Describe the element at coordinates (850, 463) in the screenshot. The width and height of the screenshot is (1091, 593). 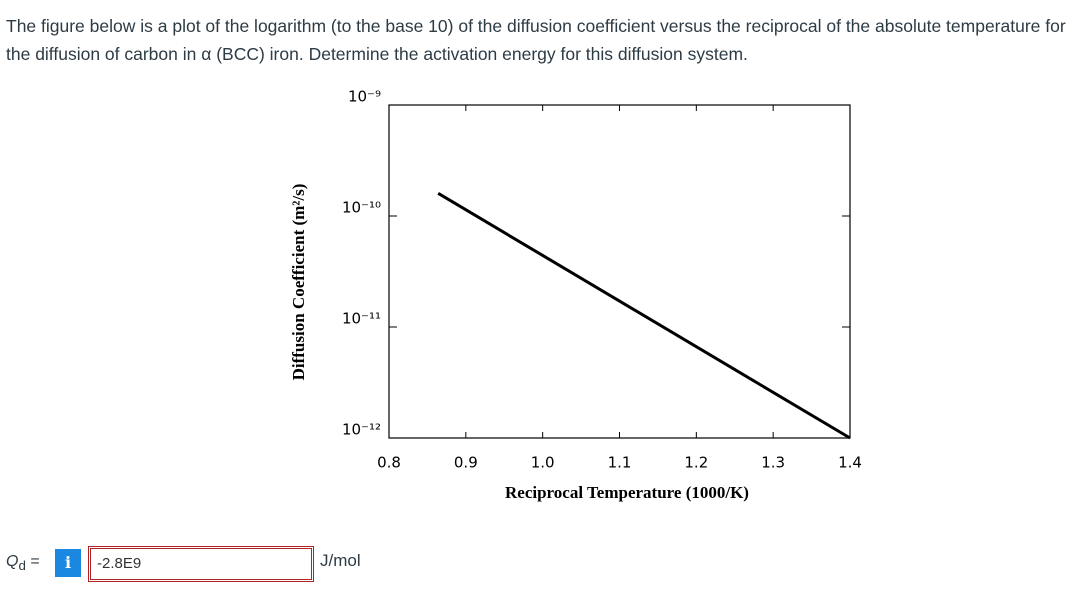
I see `x-tick-label: 1.4` at that location.